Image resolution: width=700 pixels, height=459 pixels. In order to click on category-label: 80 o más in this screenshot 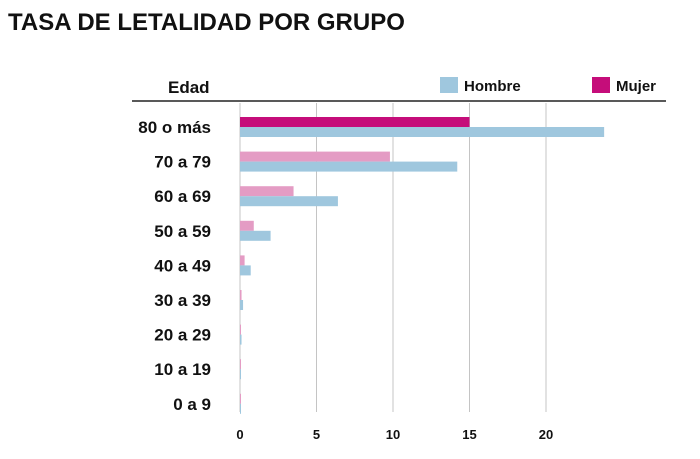, I will do `click(174, 127)`.